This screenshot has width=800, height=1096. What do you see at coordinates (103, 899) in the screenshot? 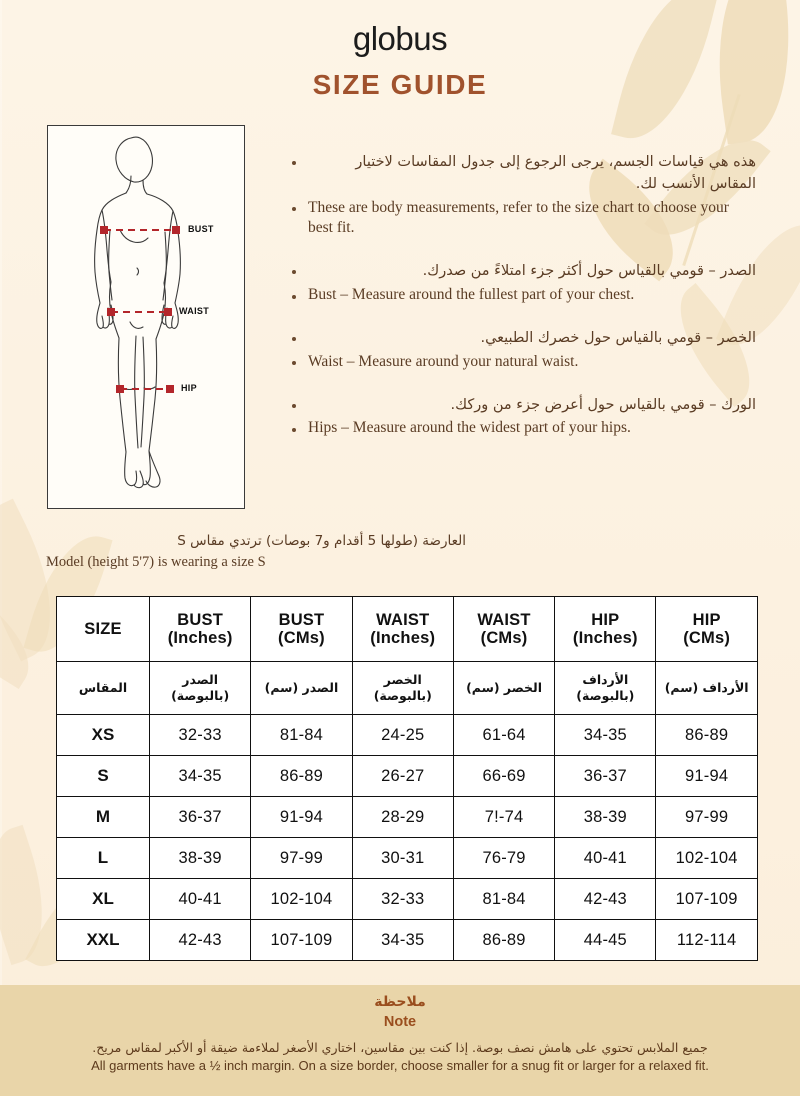
I see `cell-size: XL` at bounding box center [103, 899].